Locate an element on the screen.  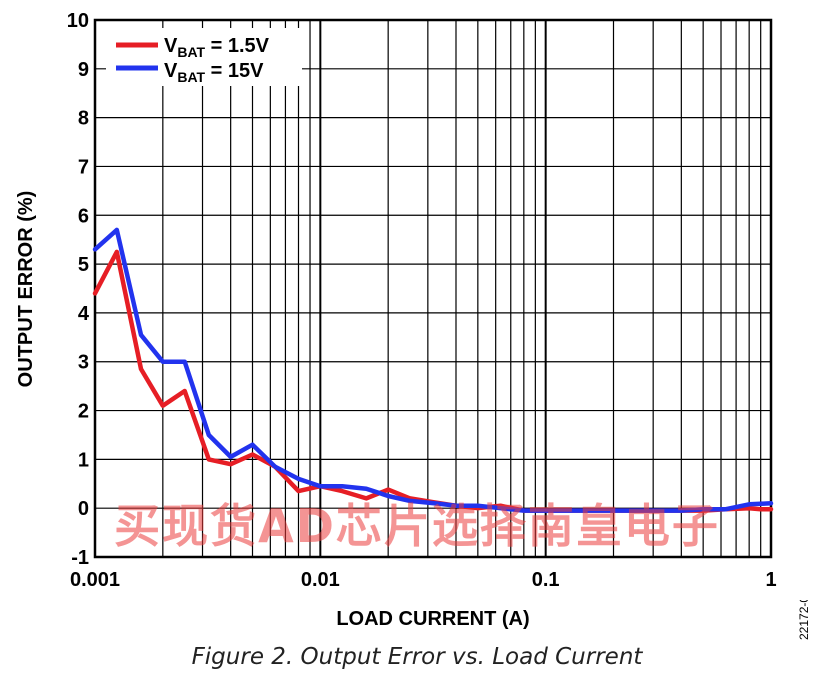
y-tick-label: 7 is located at coordinates (83, 167).